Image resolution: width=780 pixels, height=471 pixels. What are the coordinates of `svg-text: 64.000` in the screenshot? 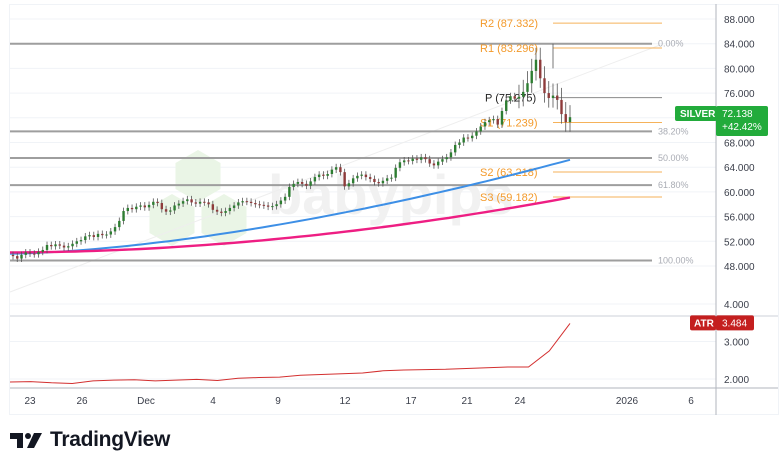 It's located at (739, 168).